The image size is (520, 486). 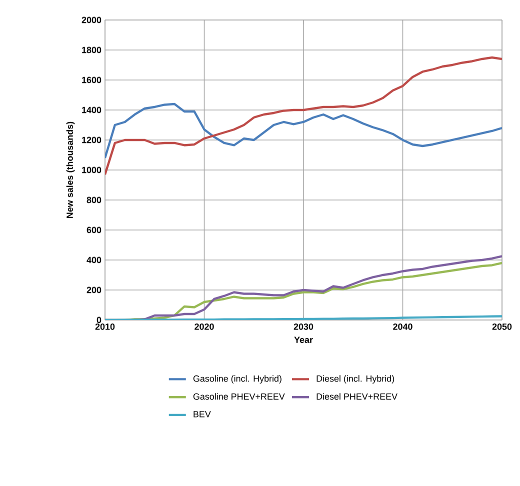 What do you see at coordinates (92, 110) in the screenshot?
I see `y-tick-label: 1400` at bounding box center [92, 110].